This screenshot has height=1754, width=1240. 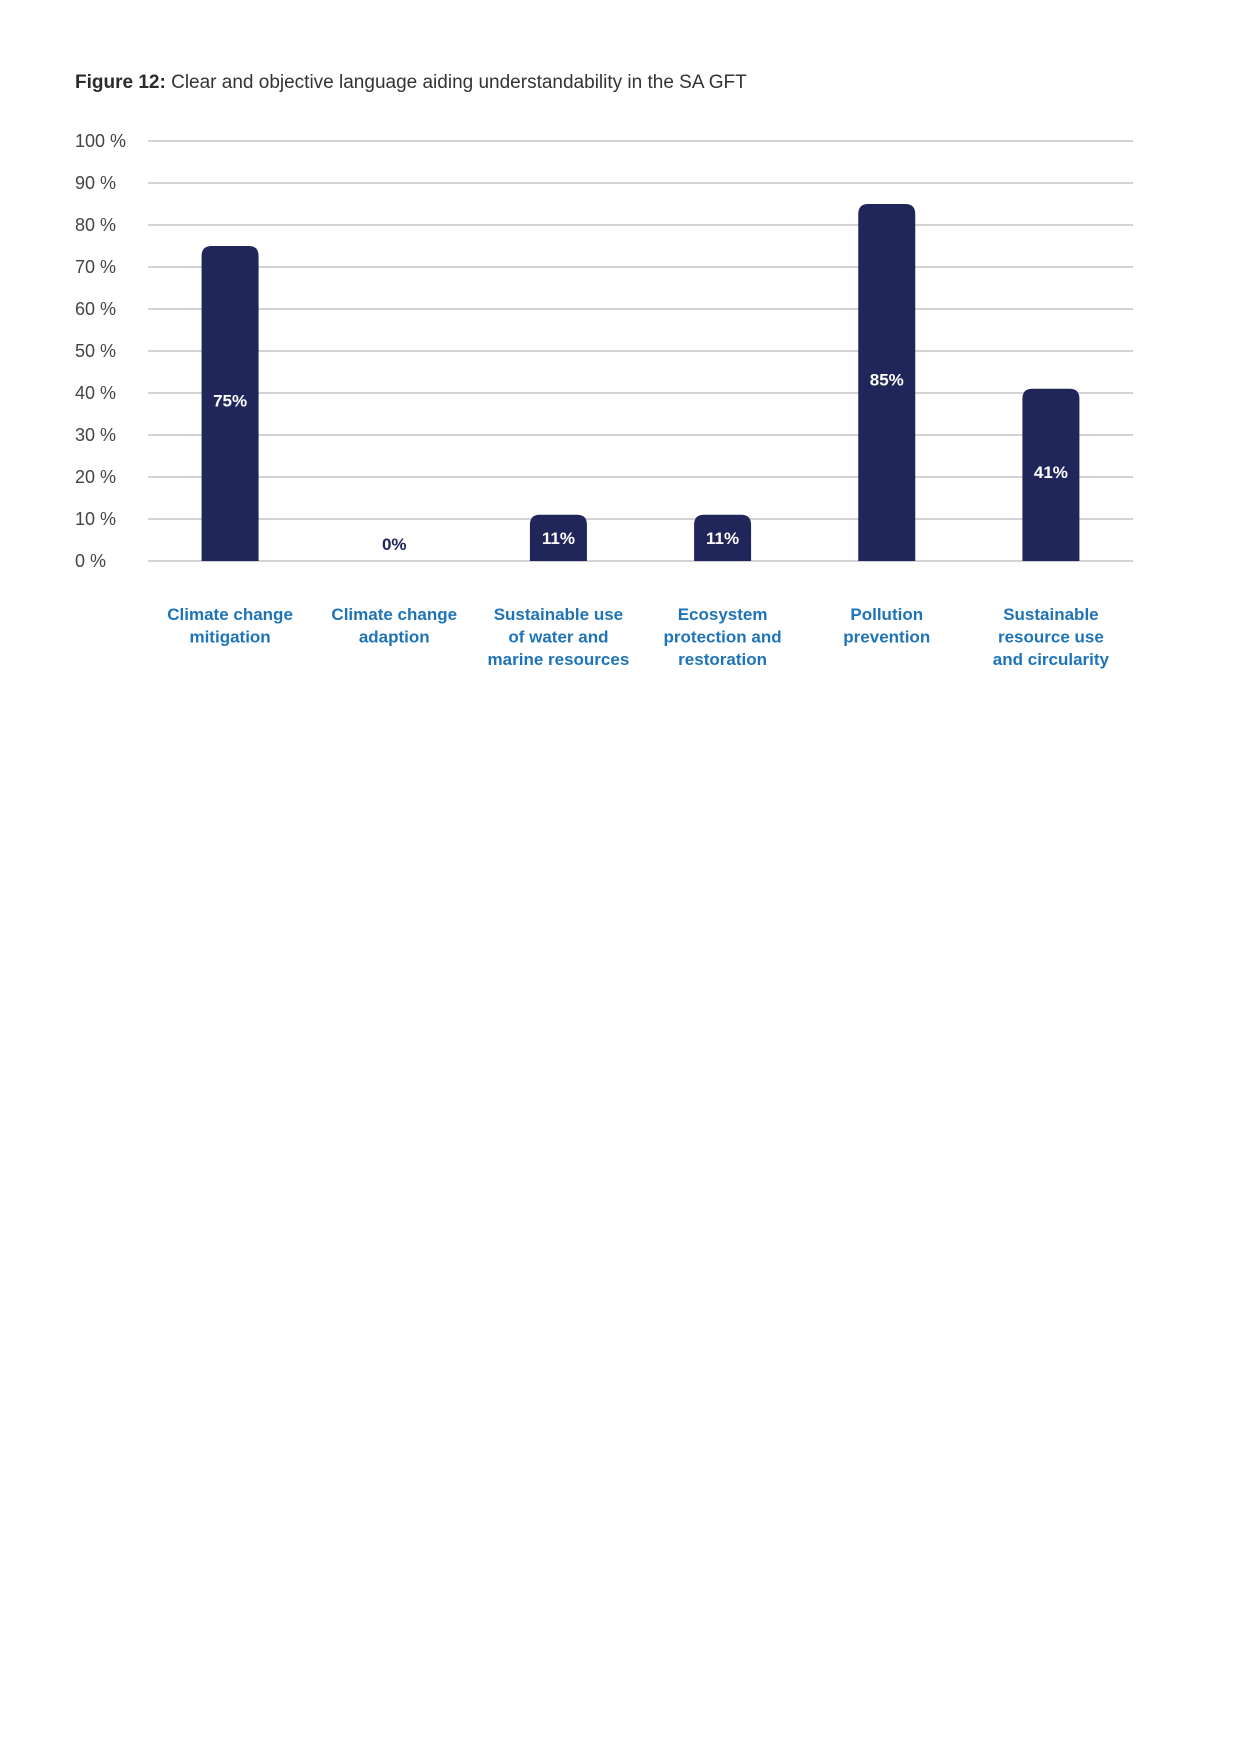 I want to click on category-label-line: of water and, so click(x=558, y=637).